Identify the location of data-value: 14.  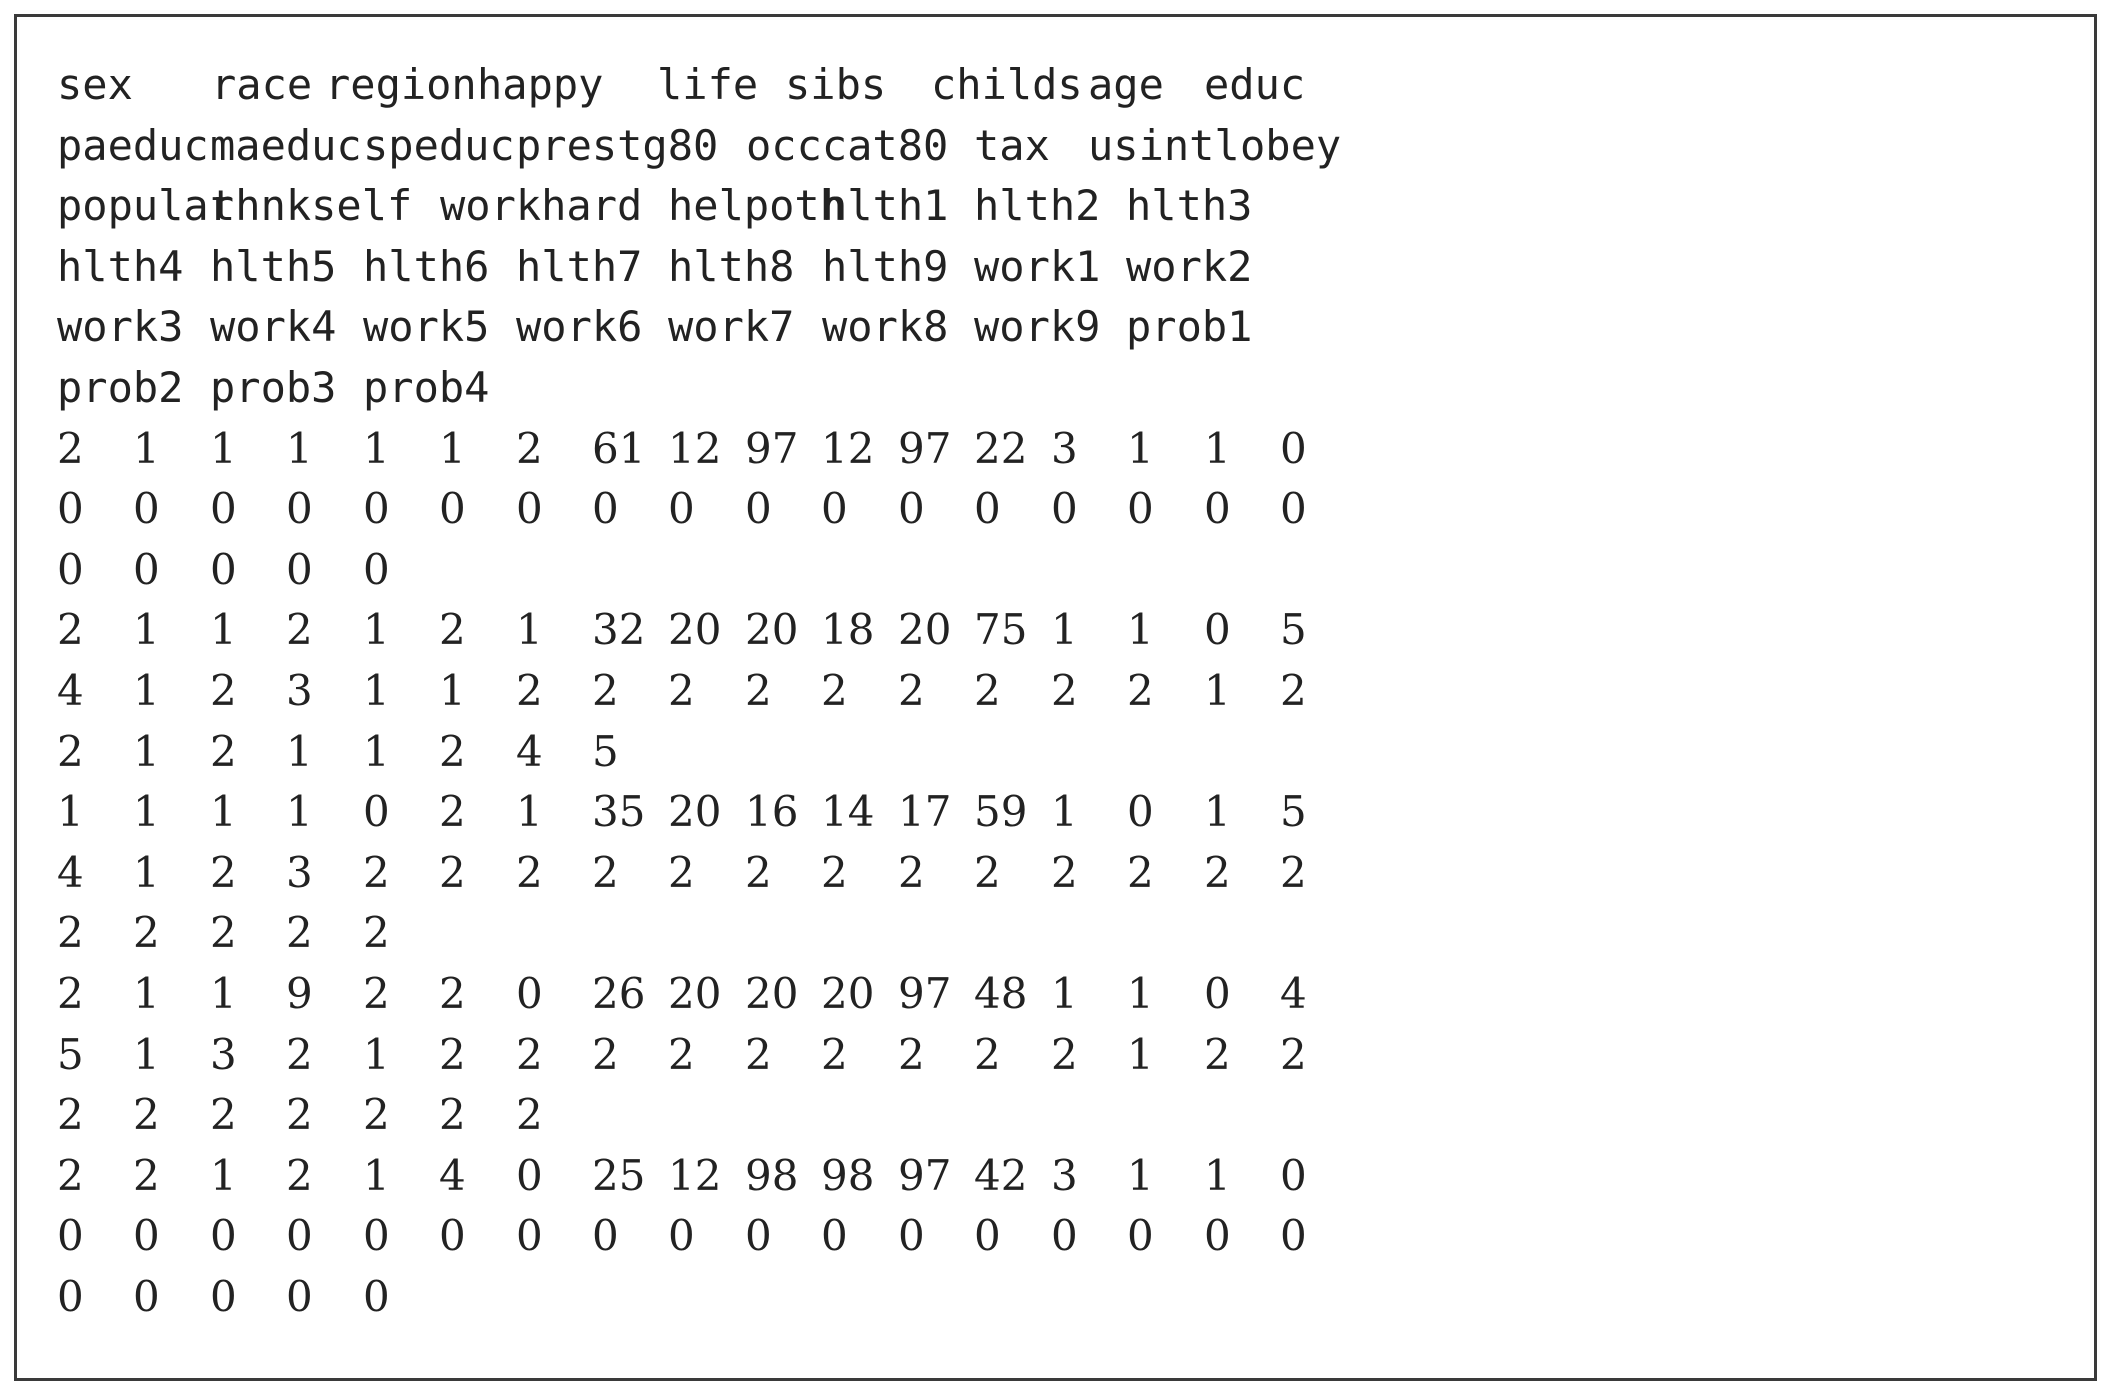
(848, 812).